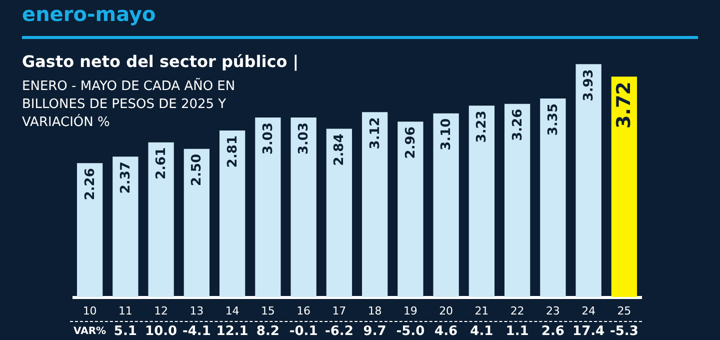 This screenshot has width=720, height=340. I want to click on text: -6.2, so click(339, 331).